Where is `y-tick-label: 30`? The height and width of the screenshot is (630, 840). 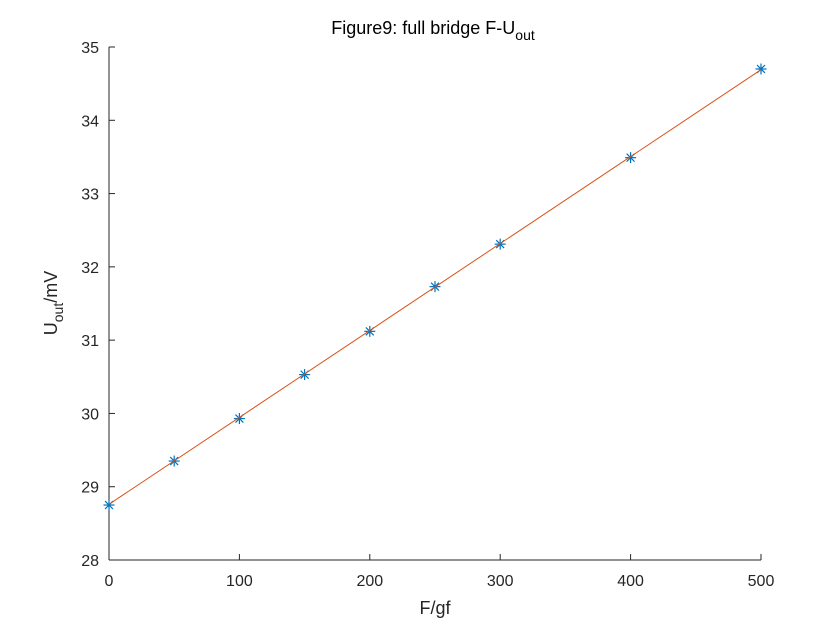
y-tick-label: 30 is located at coordinates (90, 414).